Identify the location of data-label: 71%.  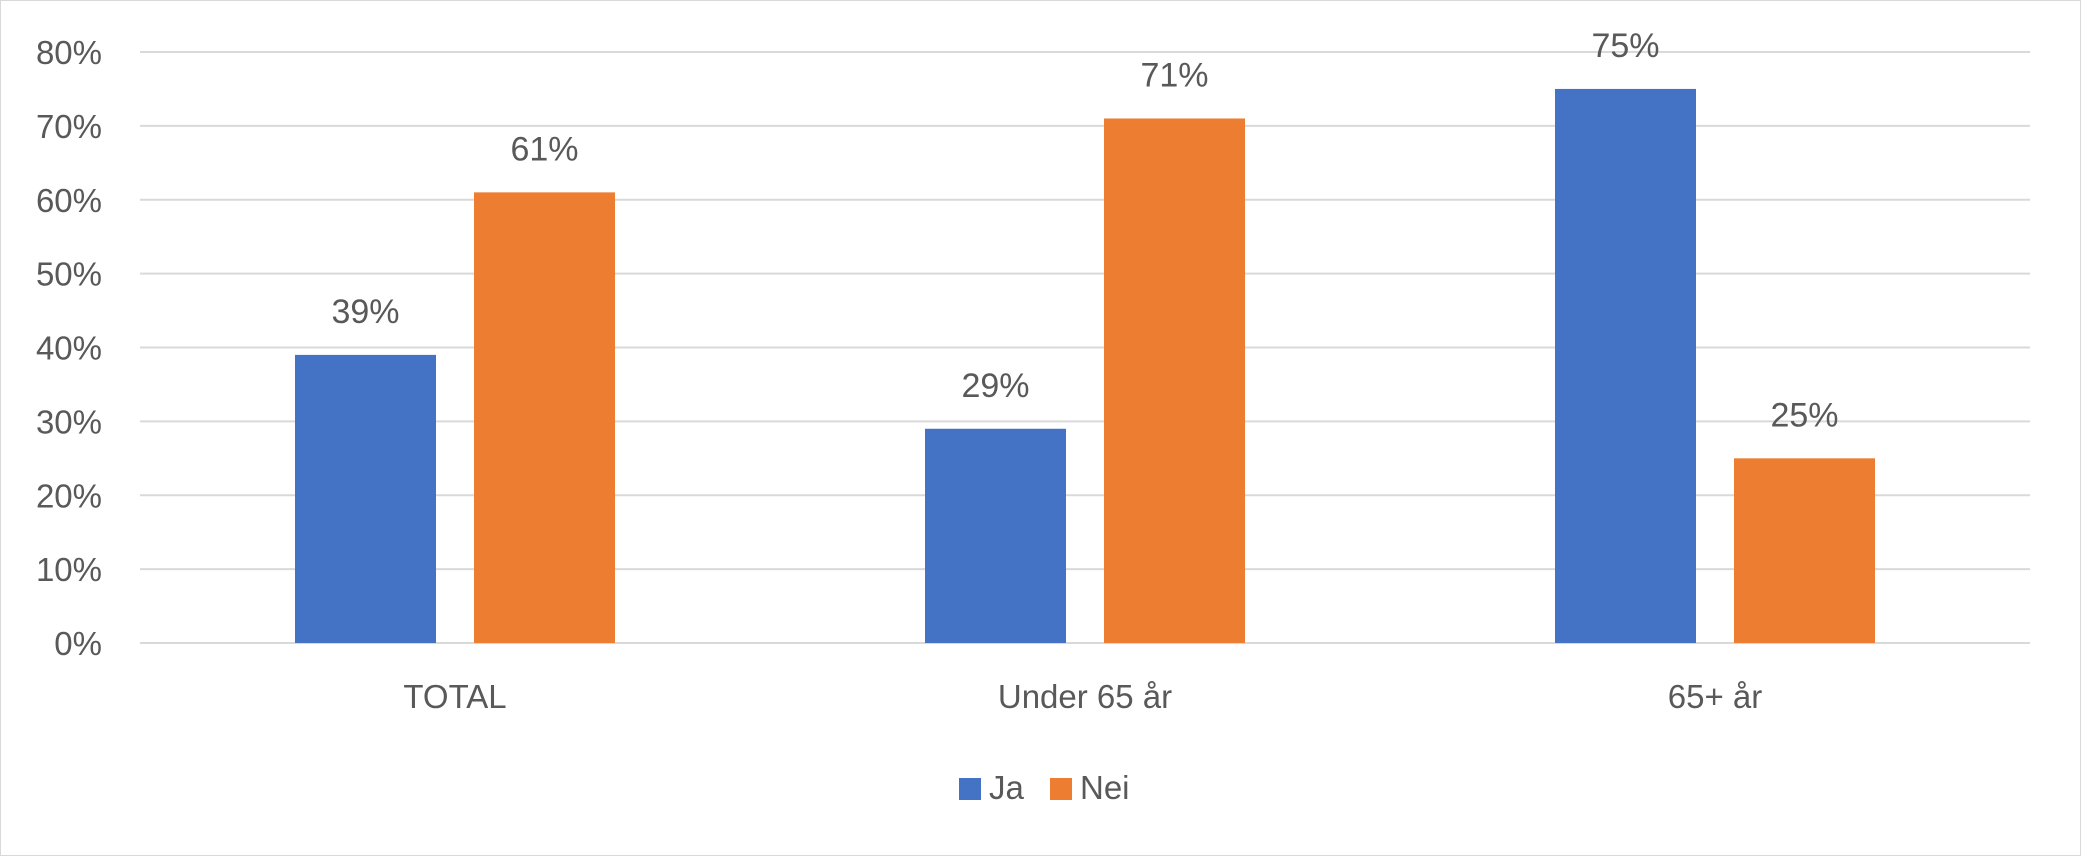
(1174, 75).